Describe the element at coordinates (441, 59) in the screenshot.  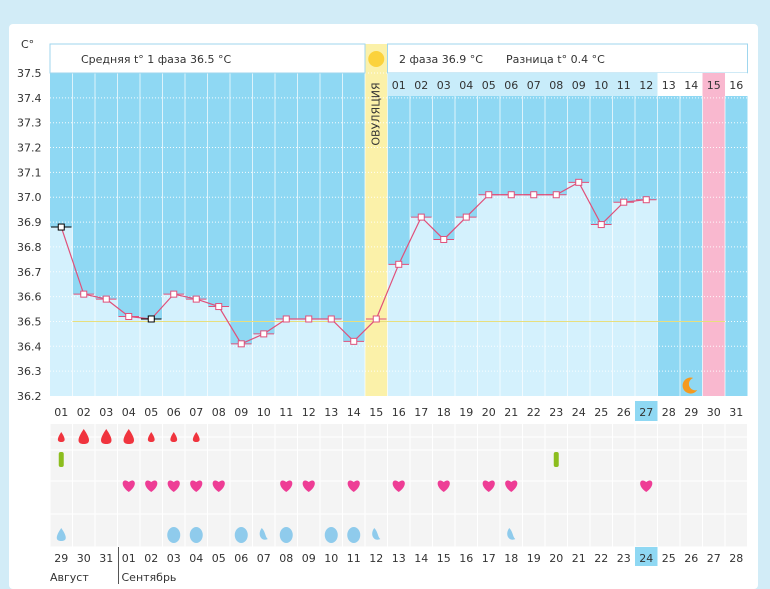
I see `phase2-average: 2 фаза 36.9 °С` at that location.